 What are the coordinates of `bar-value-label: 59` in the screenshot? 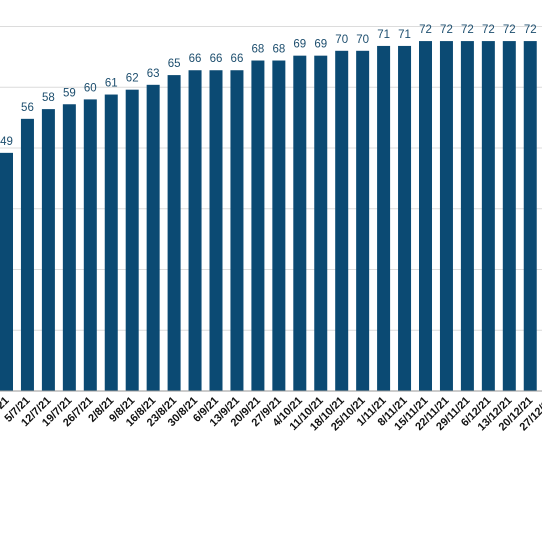 It's located at (69, 93).